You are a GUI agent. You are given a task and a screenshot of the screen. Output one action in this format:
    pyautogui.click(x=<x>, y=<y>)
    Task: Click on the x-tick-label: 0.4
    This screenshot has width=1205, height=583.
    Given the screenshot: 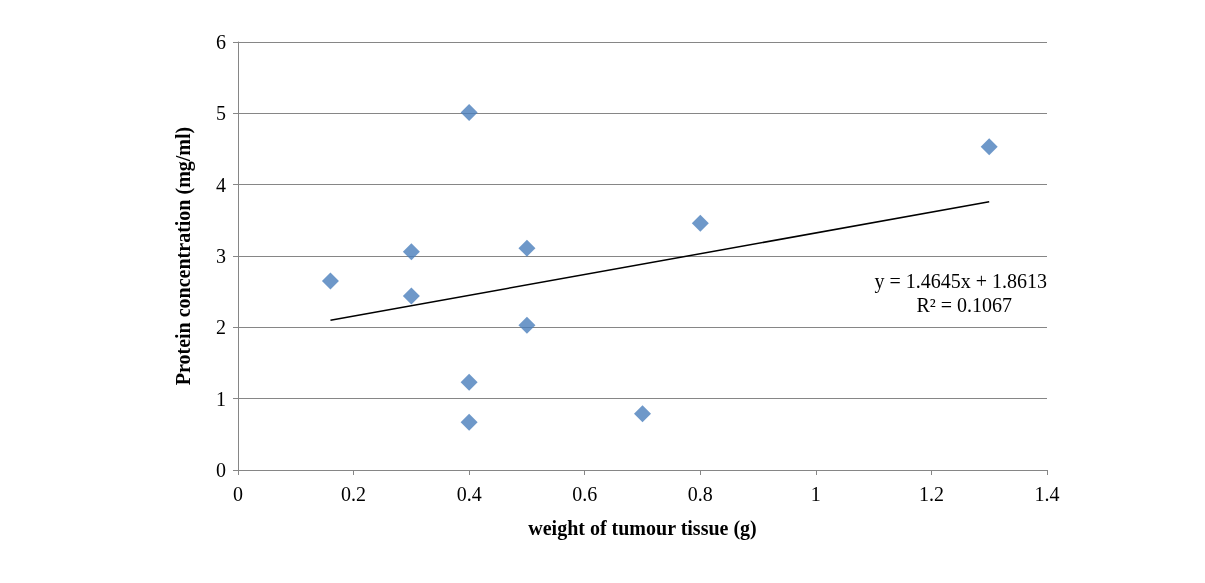 What is the action you would take?
    pyautogui.click(x=469, y=494)
    